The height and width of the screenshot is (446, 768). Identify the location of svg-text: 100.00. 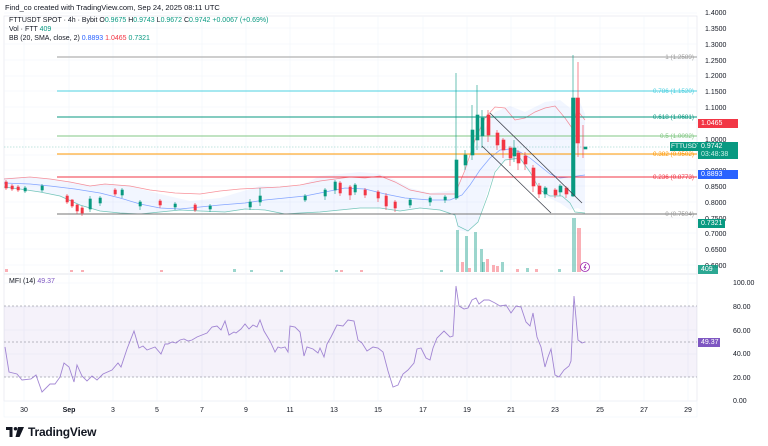
(744, 283).